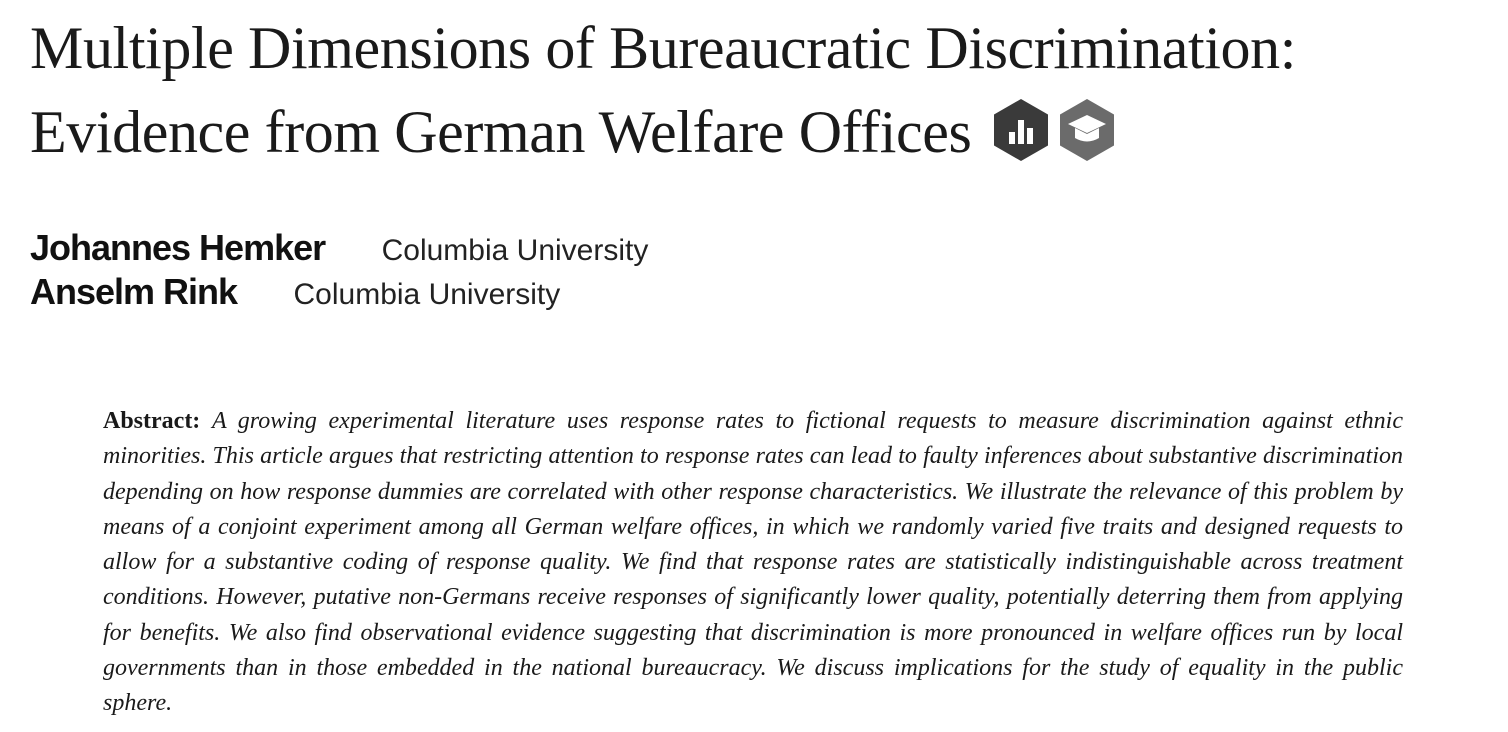 This screenshot has width=1508, height=732. What do you see at coordinates (178, 247) in the screenshot?
I see `author-name: Johannes Hemker` at bounding box center [178, 247].